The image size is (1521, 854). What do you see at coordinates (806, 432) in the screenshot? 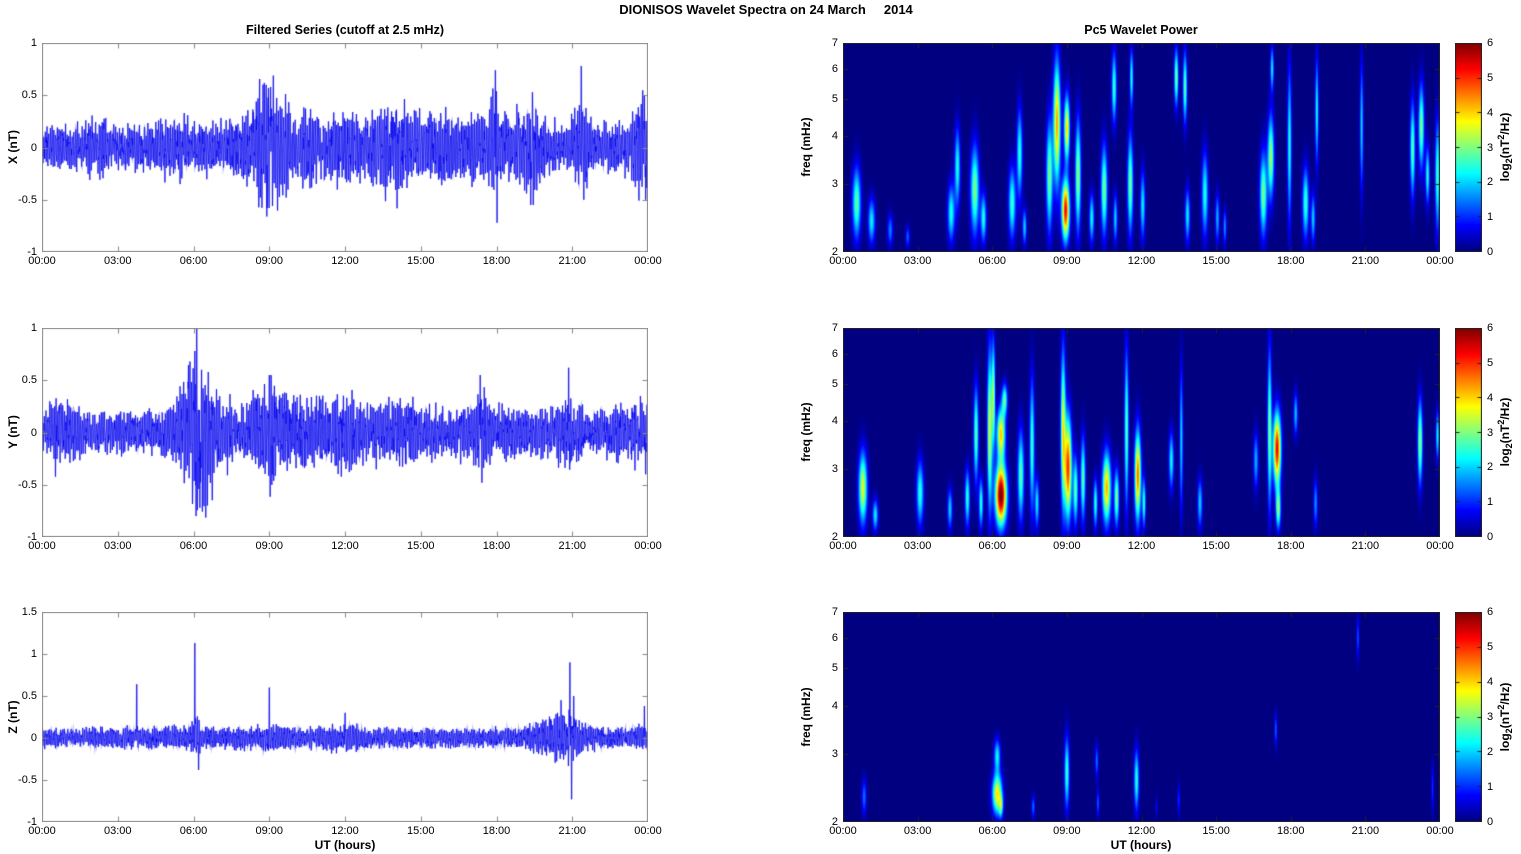
I see `freq-axis-label-middle: freq (mHz)` at bounding box center [806, 432].